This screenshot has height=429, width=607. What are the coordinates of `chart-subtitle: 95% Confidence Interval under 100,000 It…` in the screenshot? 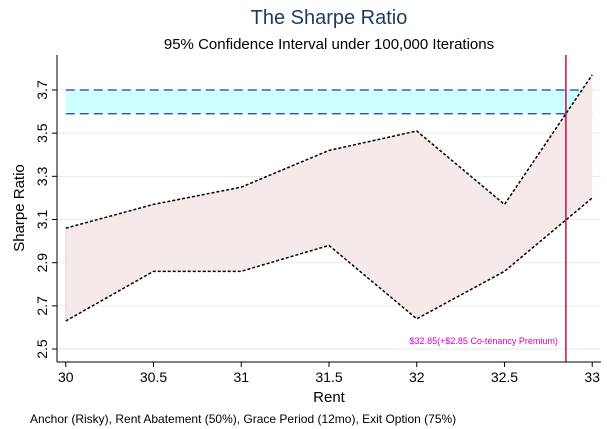 It's located at (329, 44).